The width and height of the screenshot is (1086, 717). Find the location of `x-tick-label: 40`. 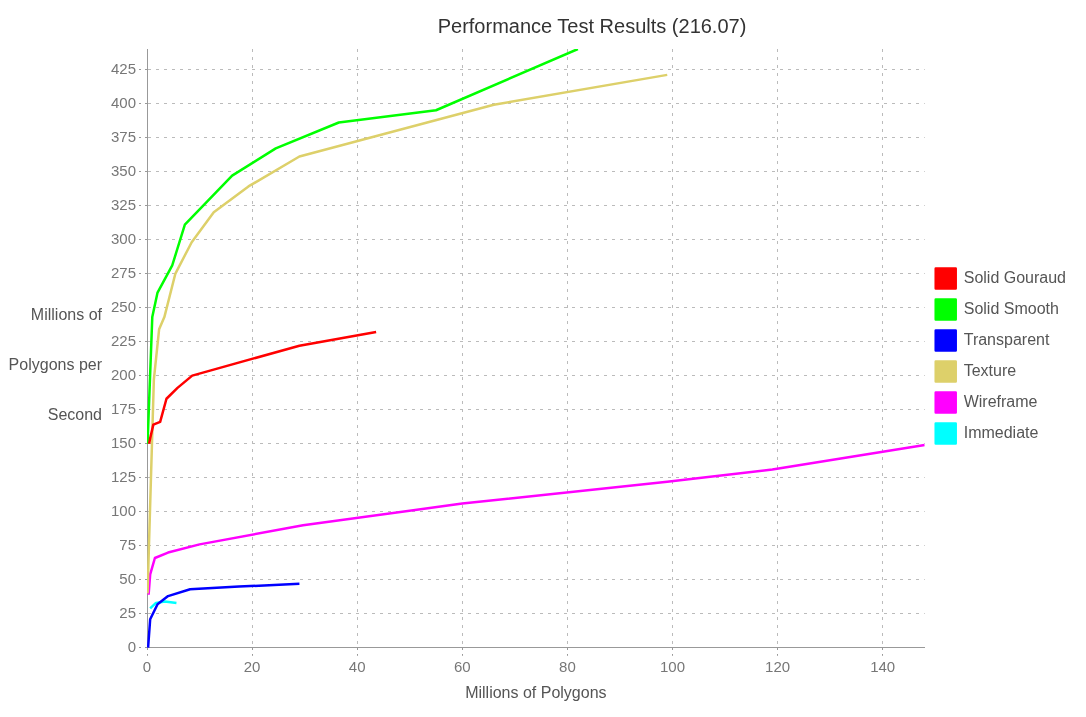

x-tick-label: 40 is located at coordinates (357, 666).